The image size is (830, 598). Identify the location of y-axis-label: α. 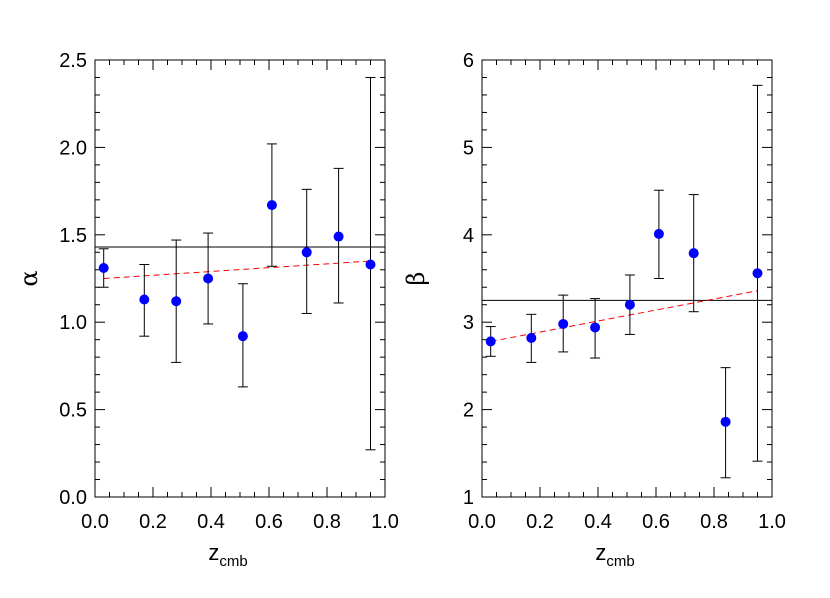
(29, 278).